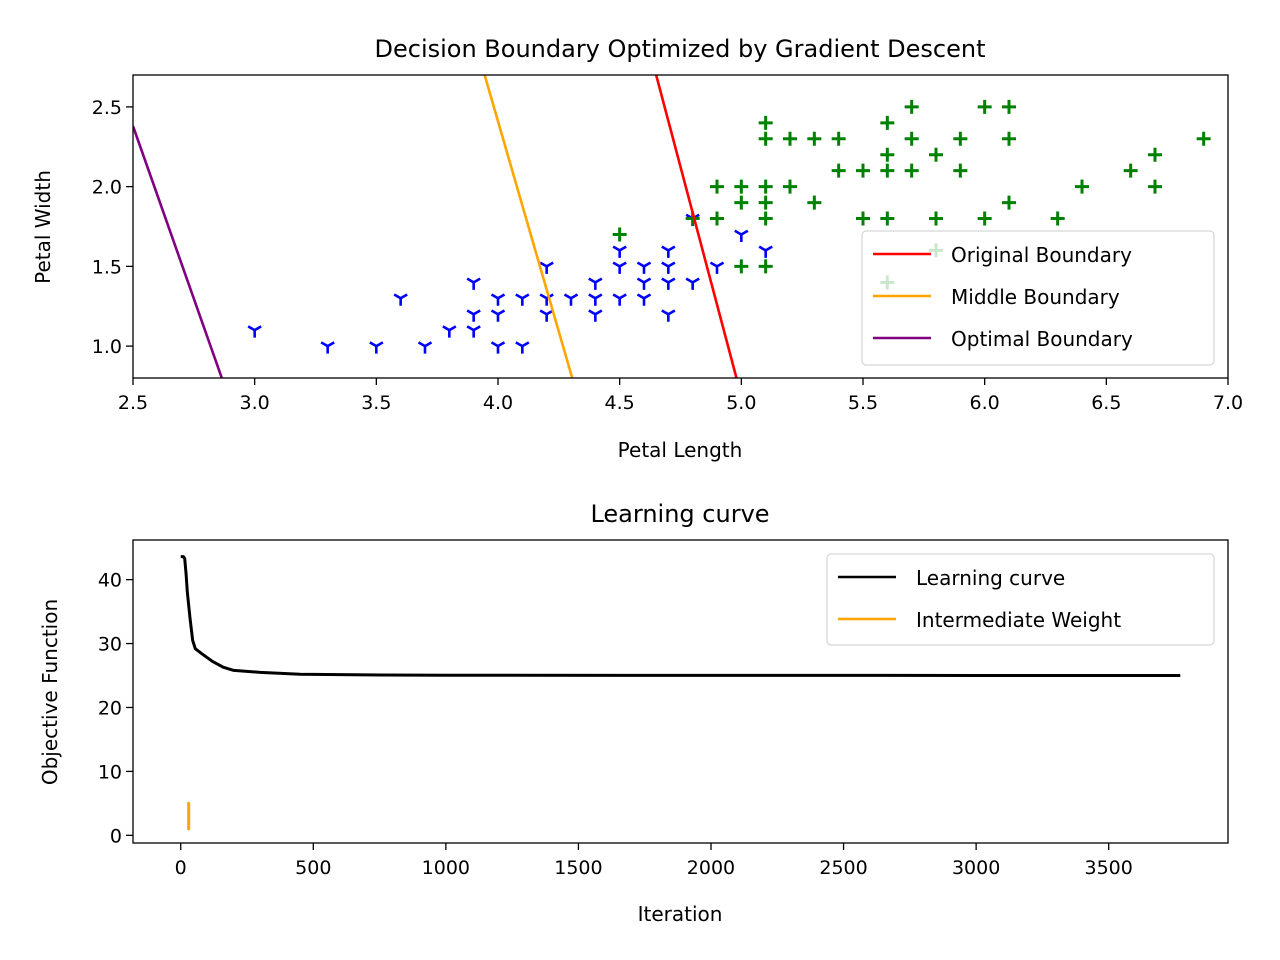 The height and width of the screenshot is (960, 1280). I want to click on chart1-ytick-label: 2.0, so click(107, 188).